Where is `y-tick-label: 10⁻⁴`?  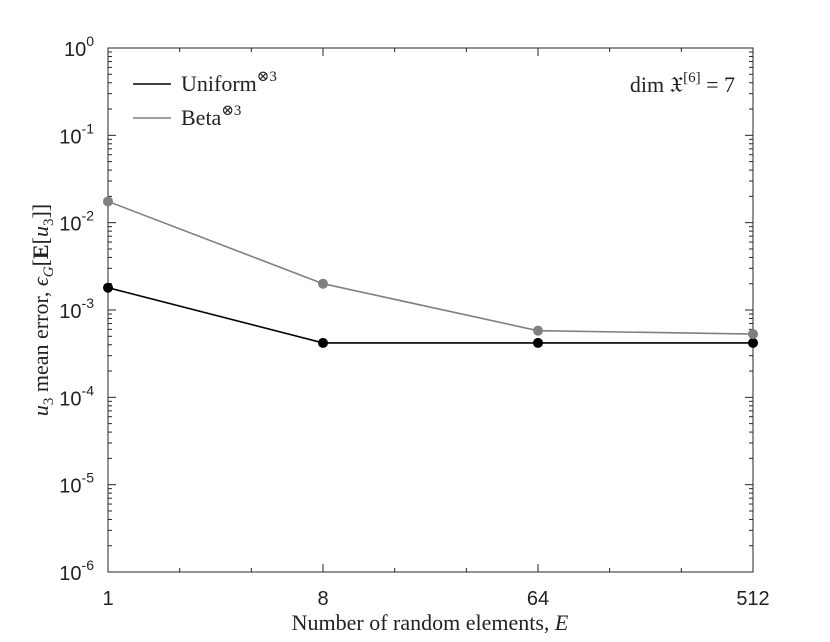 y-tick-label: 10⁻⁴ is located at coordinates (76, 396).